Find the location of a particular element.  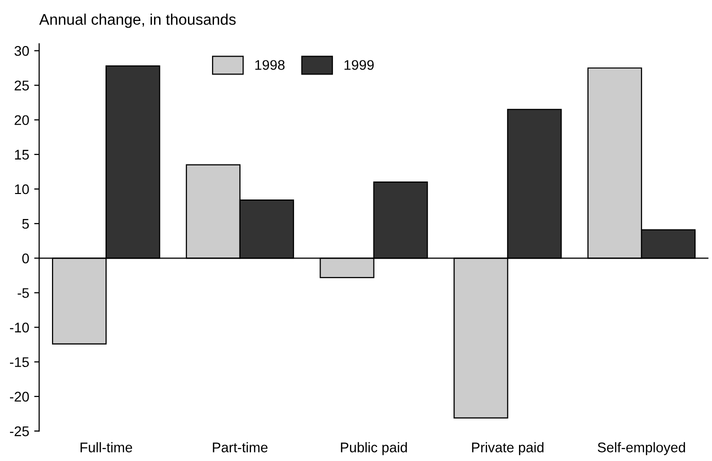

y-tick-label: -10 is located at coordinates (19, 327).